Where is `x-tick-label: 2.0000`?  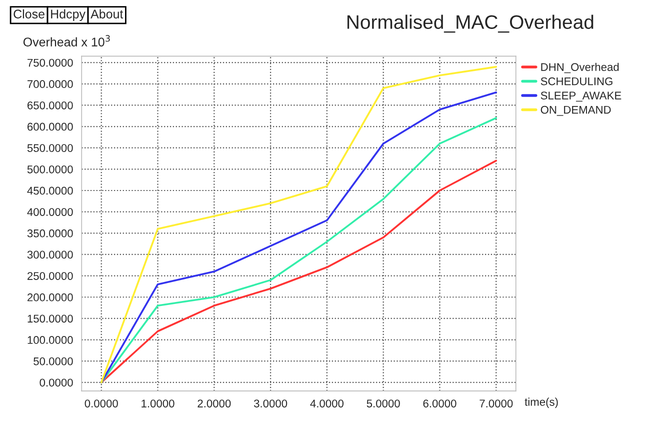
x-tick-label: 2.0000 is located at coordinates (214, 404).